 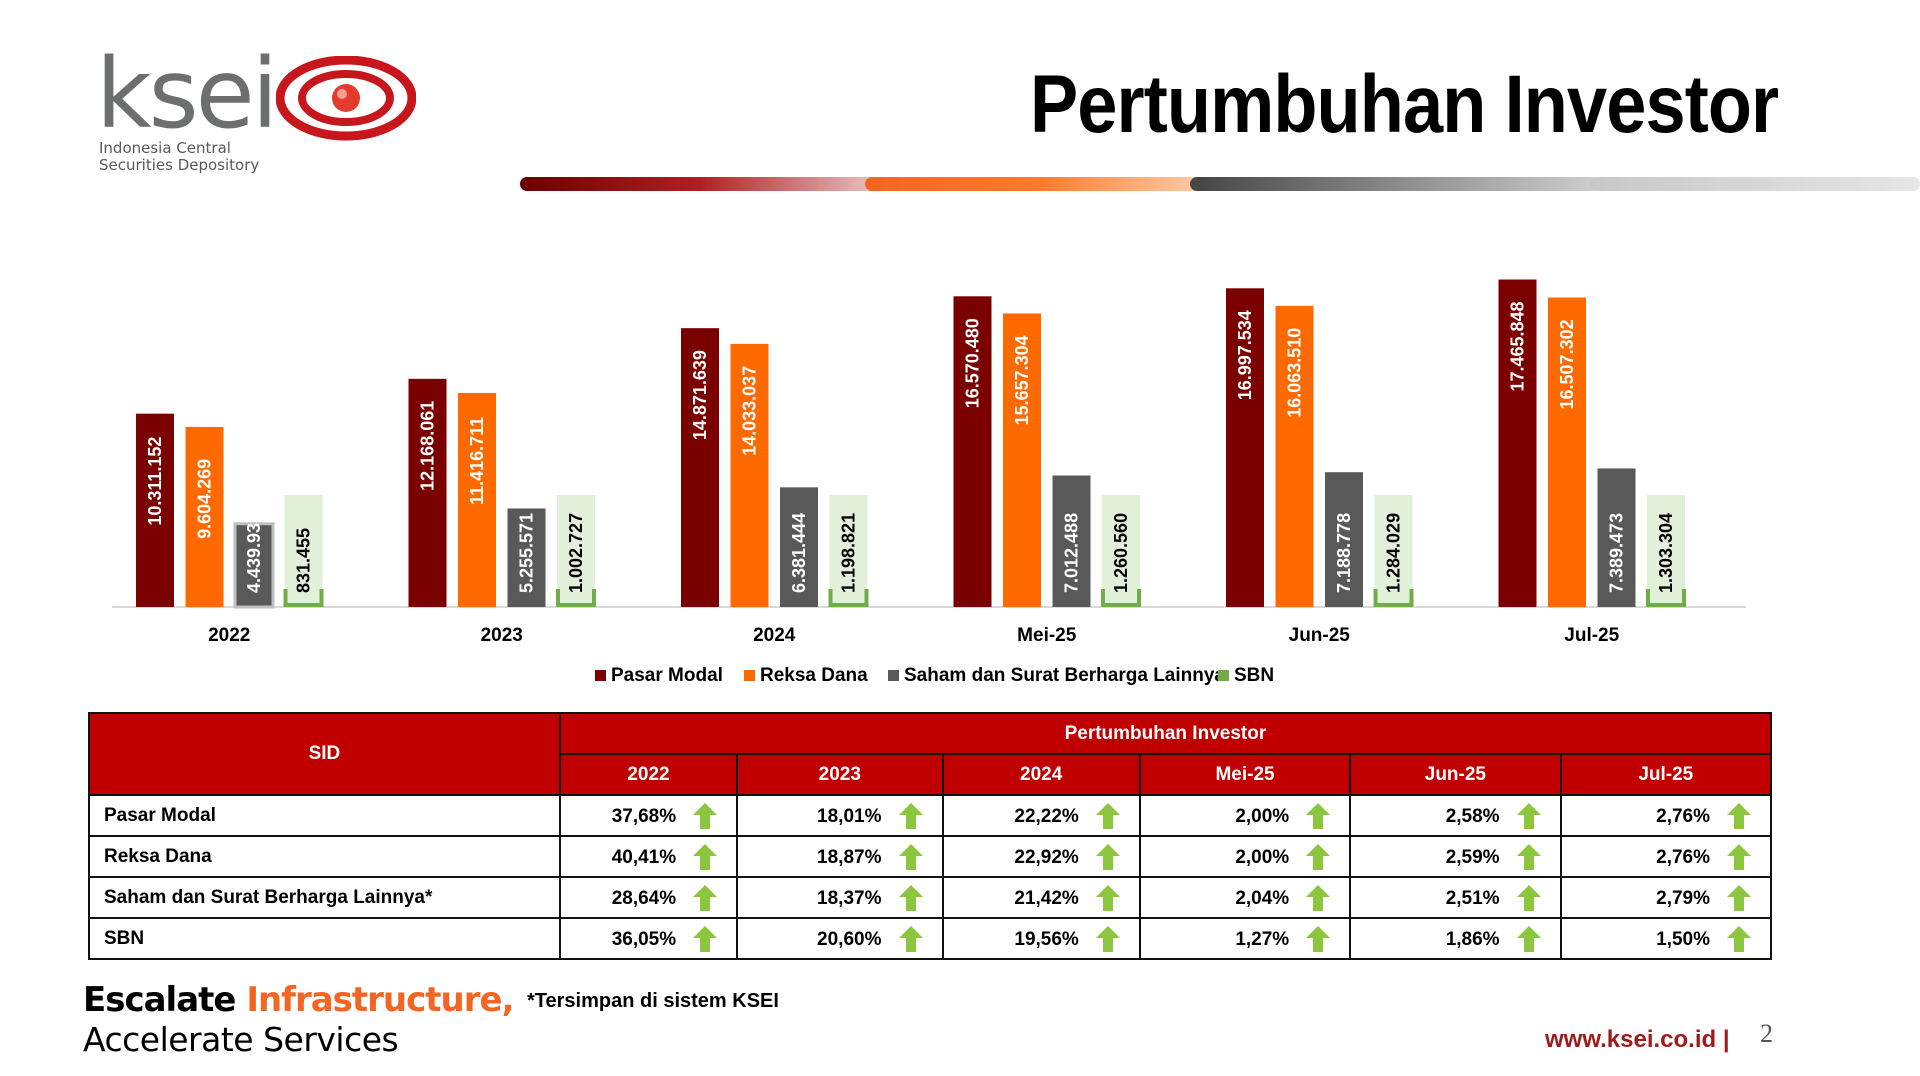 I want to click on data-label-sbn-2024: 1.198.821, so click(x=849, y=553).